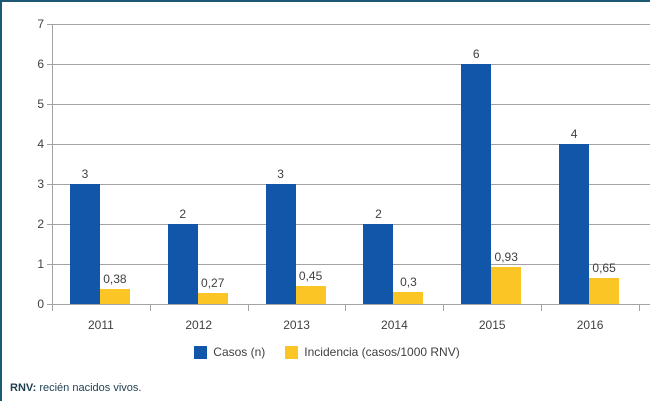 Image resolution: width=650 pixels, height=401 pixels. Describe the element at coordinates (239, 352) in the screenshot. I see `legend-label: Casos (n)` at that location.